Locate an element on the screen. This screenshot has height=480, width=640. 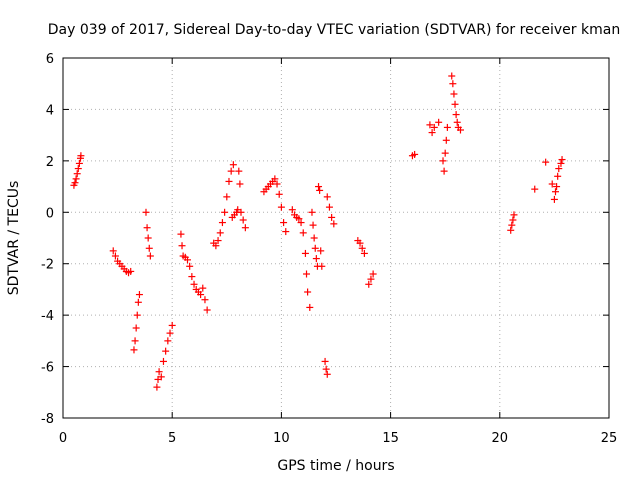
y-tick-label: -4 is located at coordinates (47, 316).